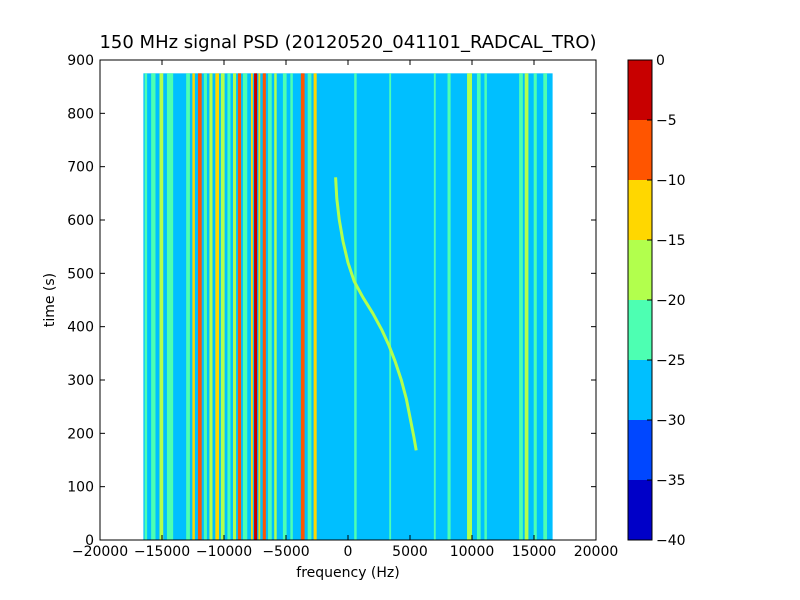 This screenshot has height=600, width=800. I want to click on y-tick-label: 0, so click(89, 541).